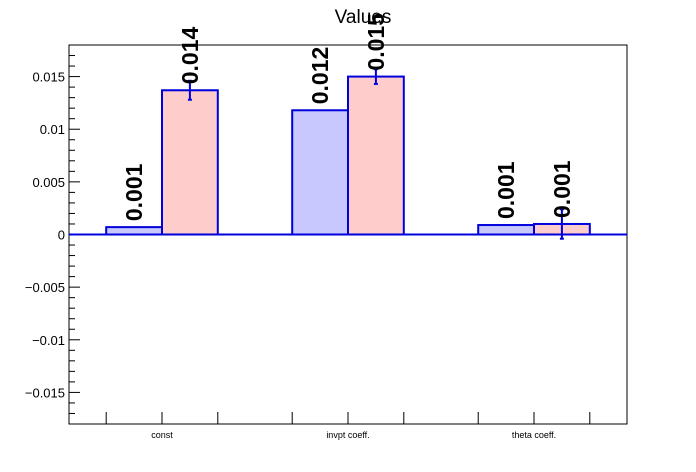  What do you see at coordinates (190, 56) in the screenshot?
I see `data-label: 0.014` at bounding box center [190, 56].